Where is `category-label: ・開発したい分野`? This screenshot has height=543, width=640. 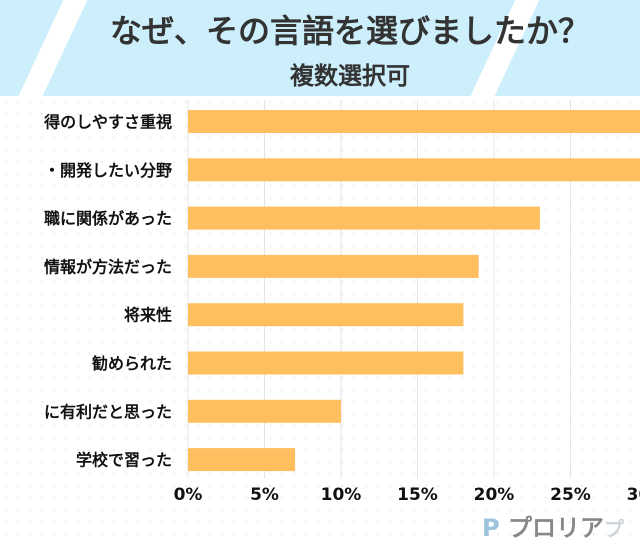
category-label: ・開発したい分野 is located at coordinates (108, 170).